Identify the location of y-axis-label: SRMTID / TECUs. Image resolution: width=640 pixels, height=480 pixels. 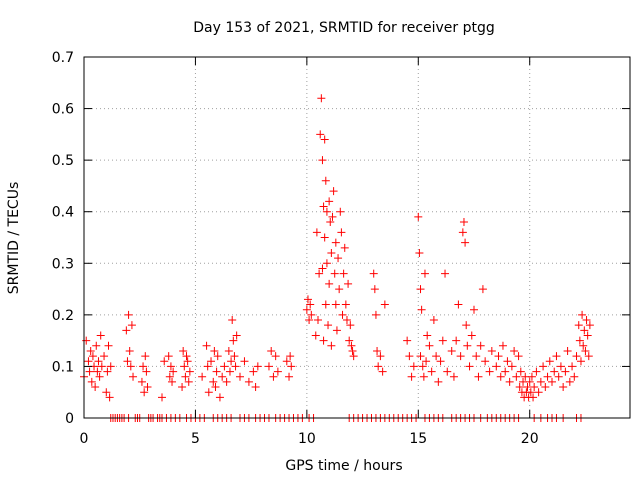
(14, 238).